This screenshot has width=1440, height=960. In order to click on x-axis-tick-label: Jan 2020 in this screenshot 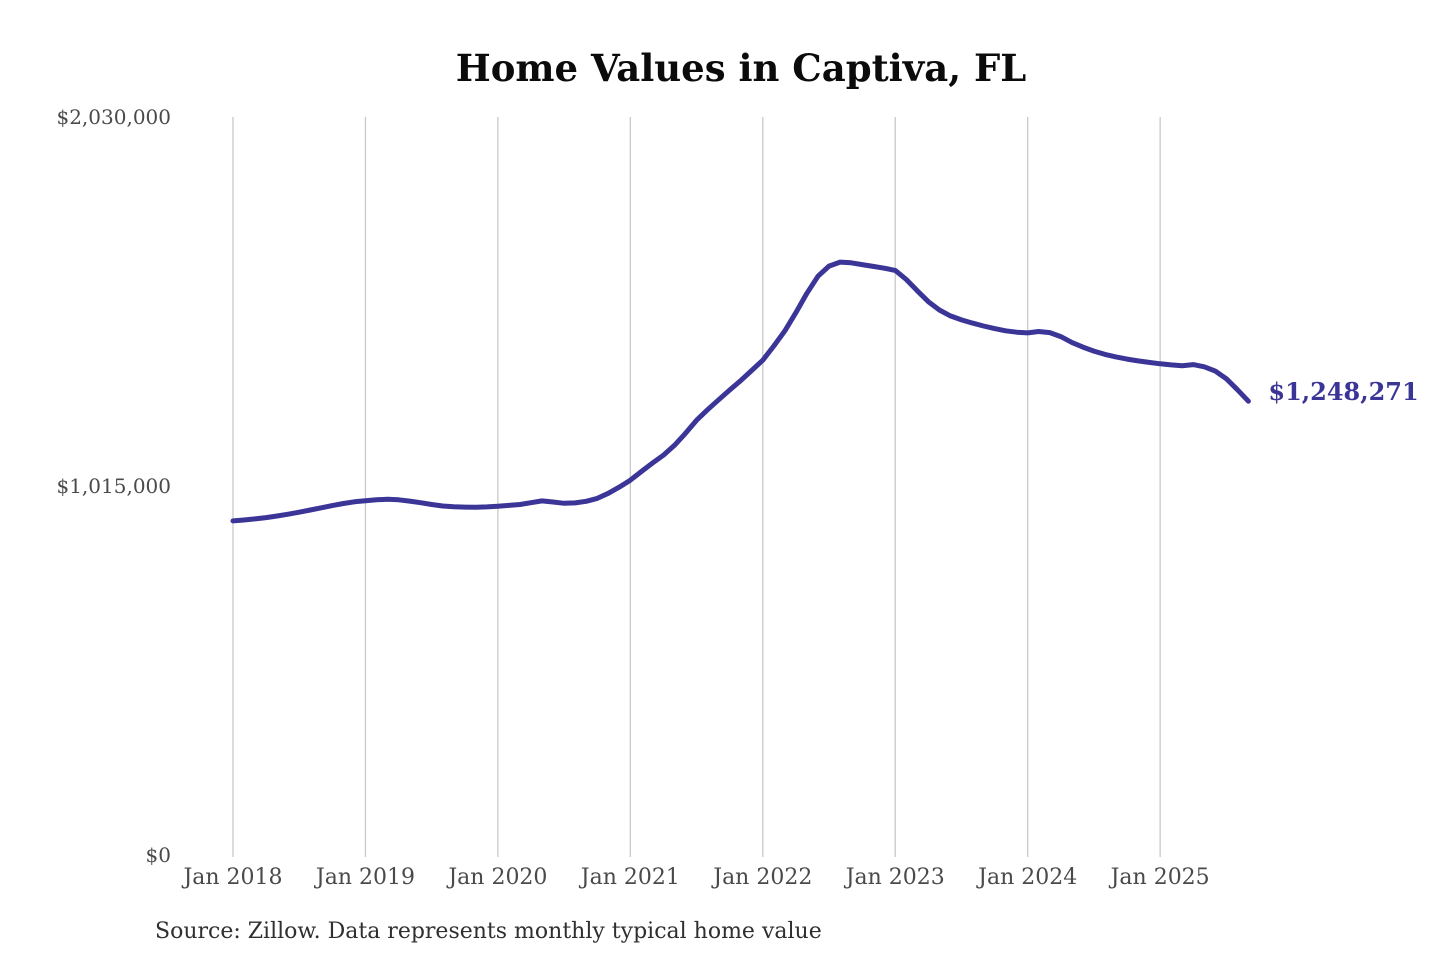, I will do `click(496, 877)`.